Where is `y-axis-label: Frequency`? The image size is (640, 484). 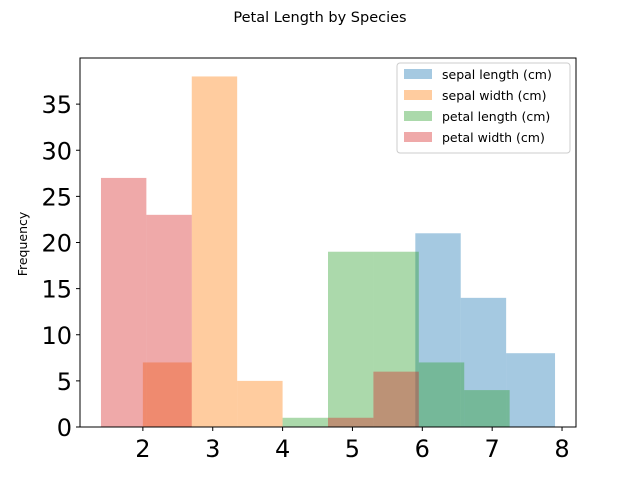 y-axis-label: Frequency is located at coordinates (22, 243).